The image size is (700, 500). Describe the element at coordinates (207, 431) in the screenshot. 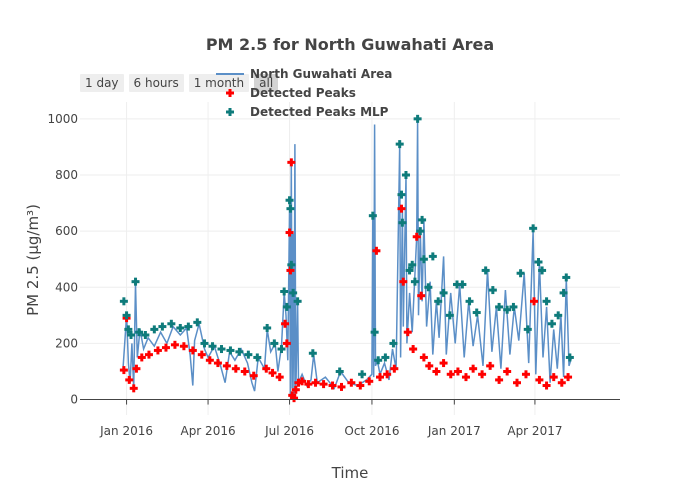

I see `x-tick-label: Apr 2016` at that location.